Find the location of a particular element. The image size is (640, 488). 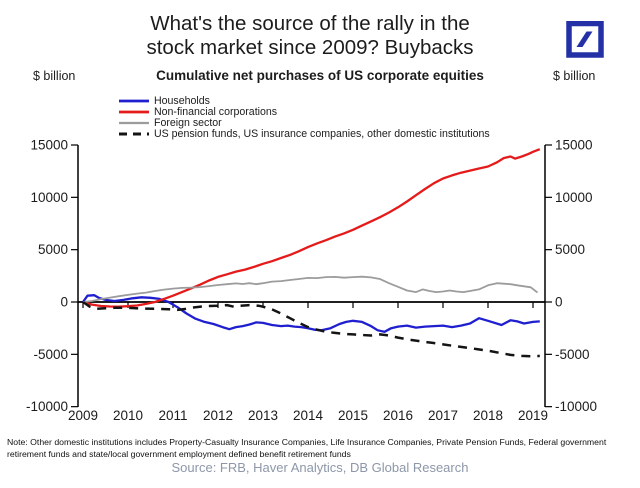

y-axis-label-left: 10000 is located at coordinates (49, 197).